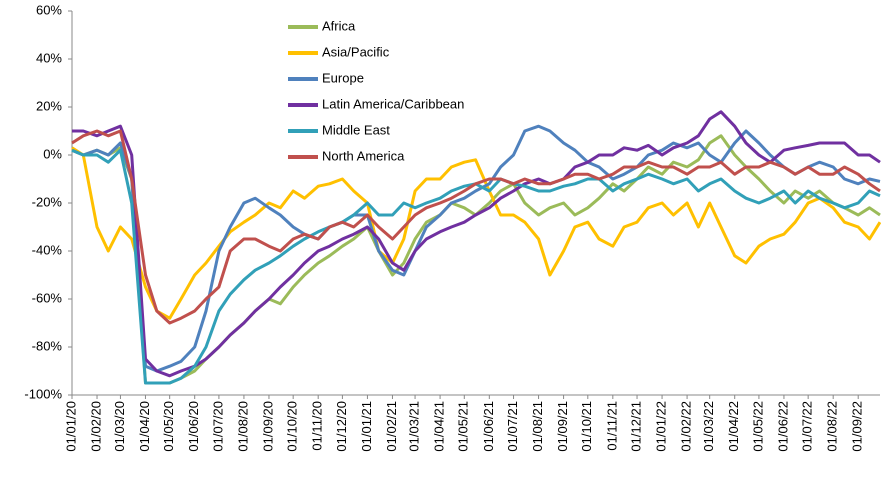  I want to click on legend-label: Africa, so click(339, 25).